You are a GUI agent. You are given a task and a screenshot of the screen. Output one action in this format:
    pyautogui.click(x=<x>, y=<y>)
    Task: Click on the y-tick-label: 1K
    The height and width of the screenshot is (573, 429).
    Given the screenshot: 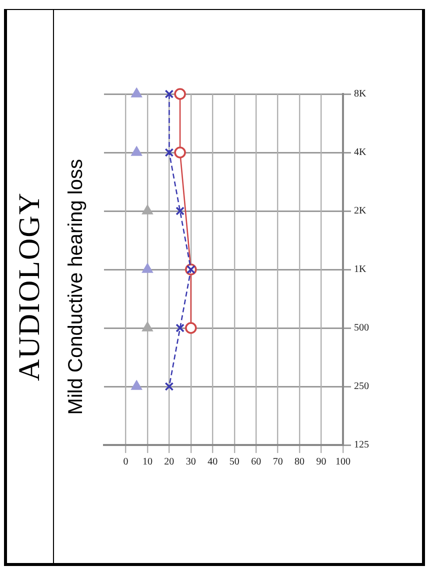 What is the action you would take?
    pyautogui.click(x=360, y=270)
    